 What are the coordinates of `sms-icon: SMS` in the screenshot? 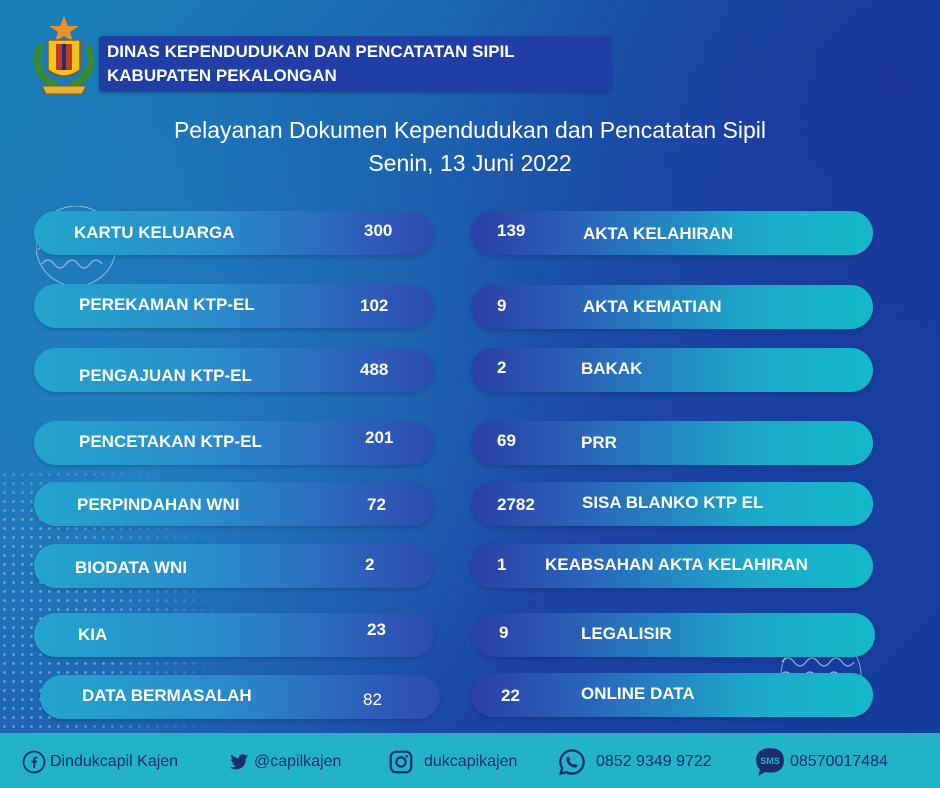 It's located at (770, 762).